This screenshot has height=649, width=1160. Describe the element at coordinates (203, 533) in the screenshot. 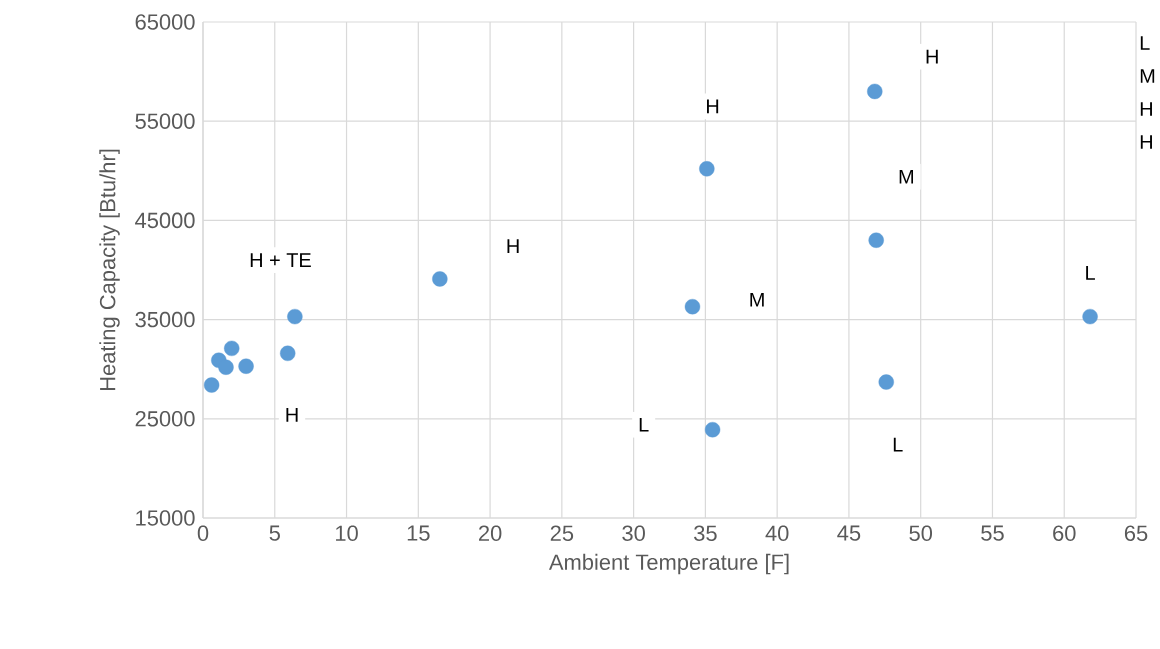

I see `x-tick-label: 0` at that location.